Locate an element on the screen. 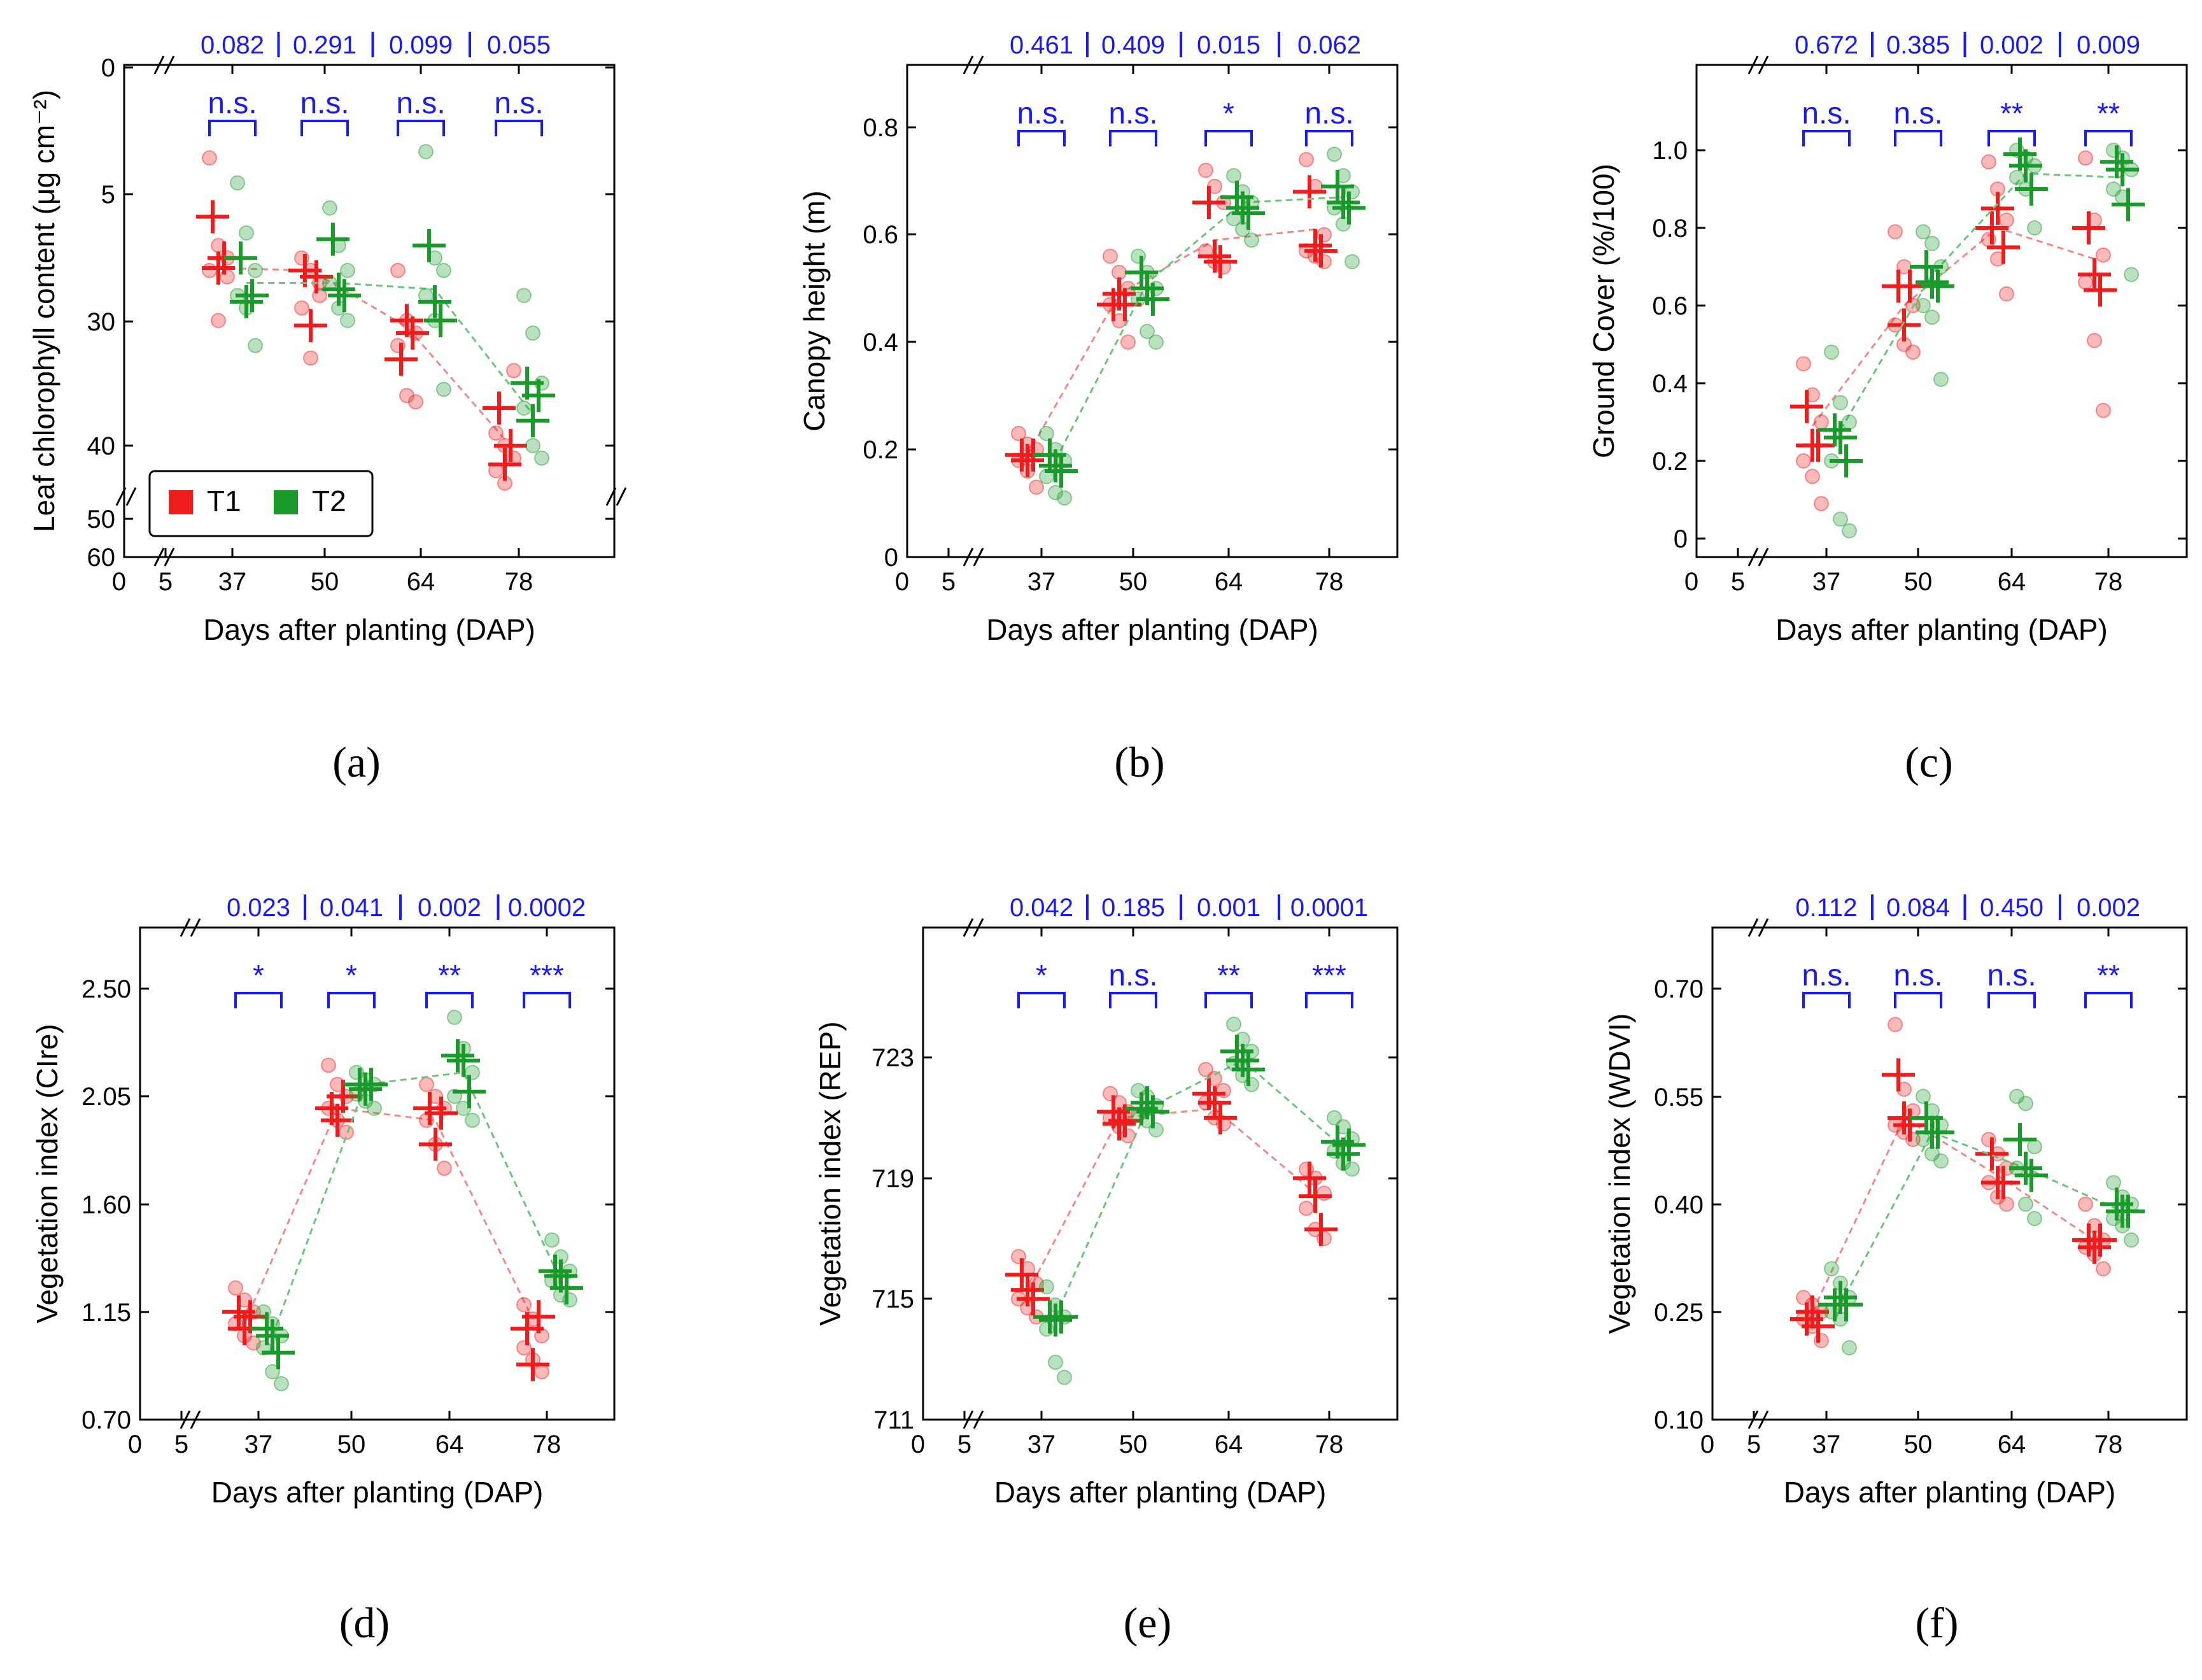 This screenshot has height=1680, width=2202. y-axis-label: Vegetation index (WDVI) is located at coordinates (1620, 1173).